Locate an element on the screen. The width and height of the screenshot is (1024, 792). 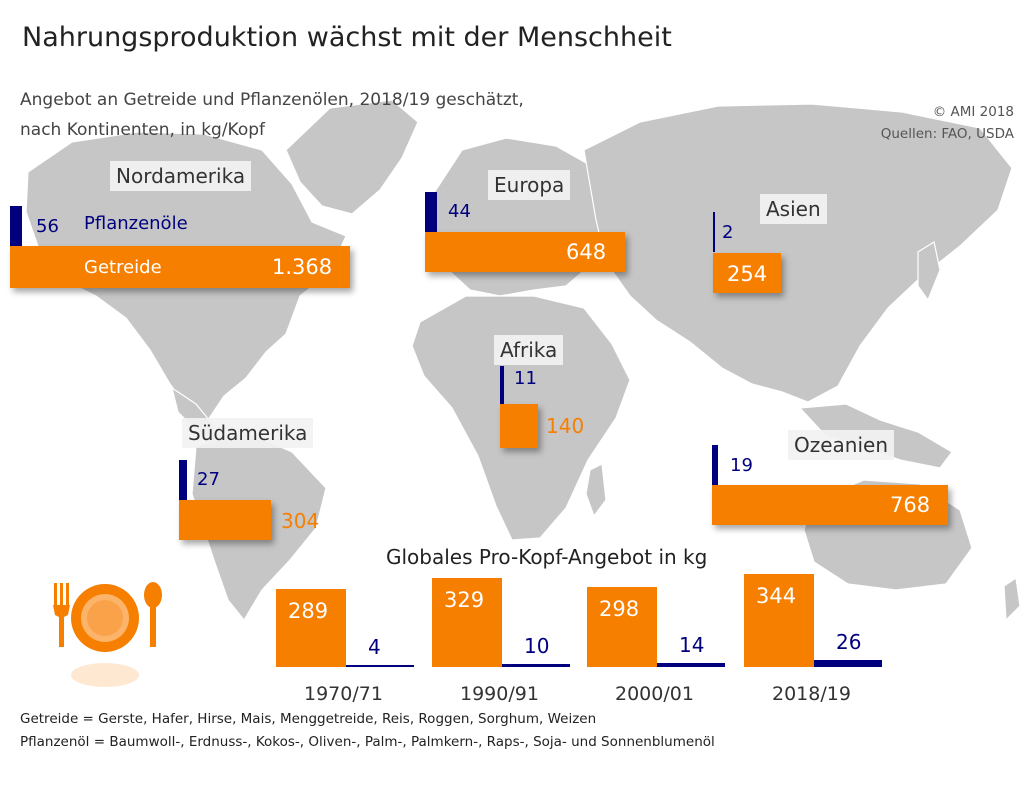
value-oil-afrika: 11 is located at coordinates (525, 378).